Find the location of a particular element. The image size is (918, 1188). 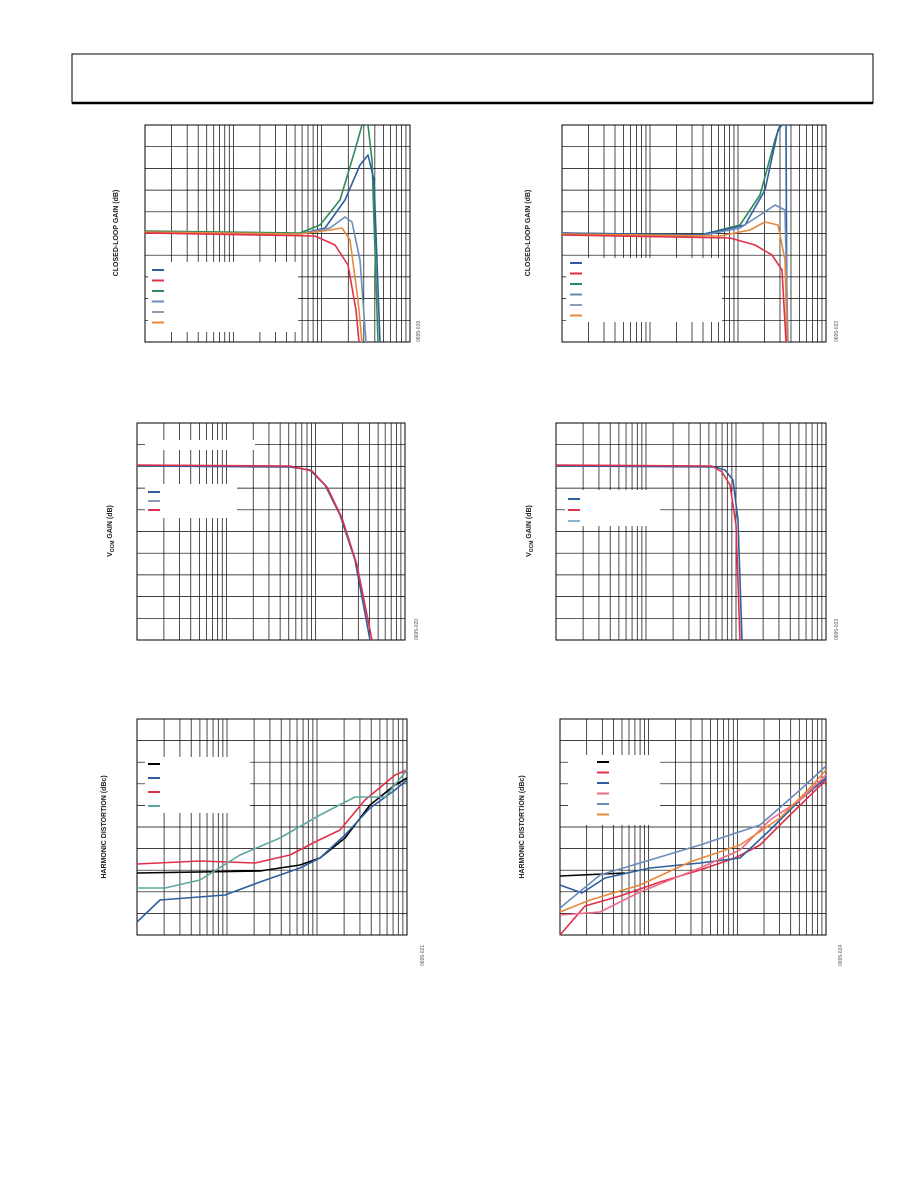

chart-2-curves is located at coordinates (254, 540).